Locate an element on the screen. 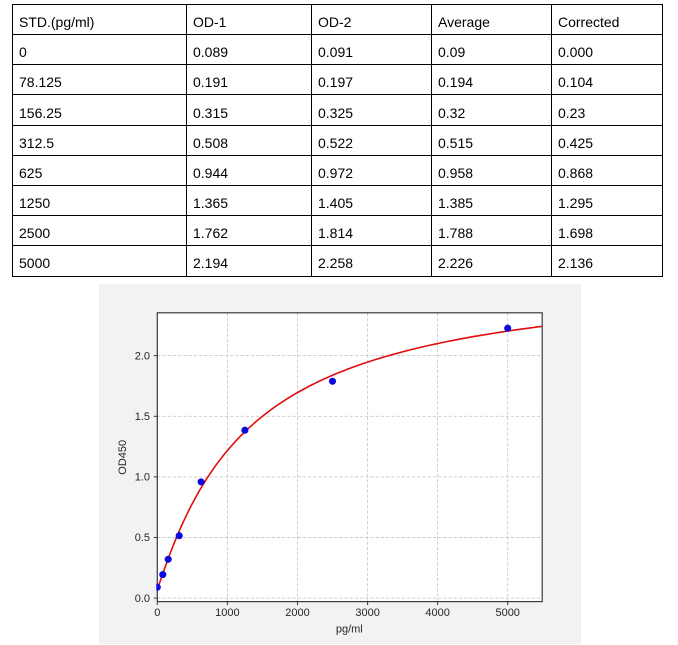 This screenshot has height=645, width=678. svg-text: 4000 is located at coordinates (437, 613).